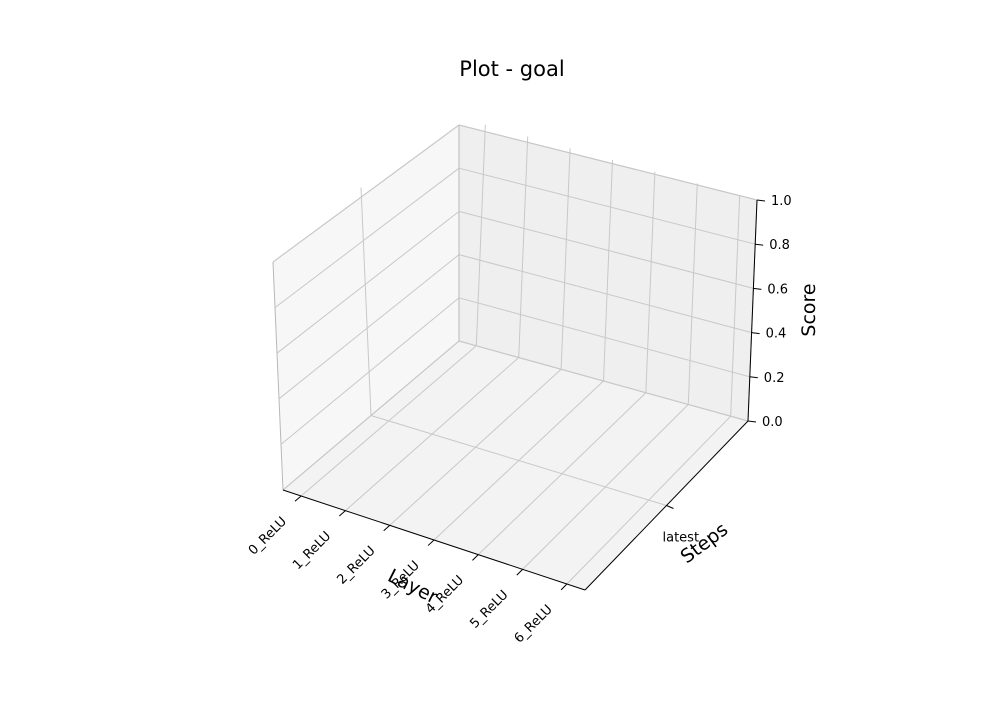 This screenshot has height=705, width=1000. I want to click on chart-title: Plot - goal, so click(511, 69).